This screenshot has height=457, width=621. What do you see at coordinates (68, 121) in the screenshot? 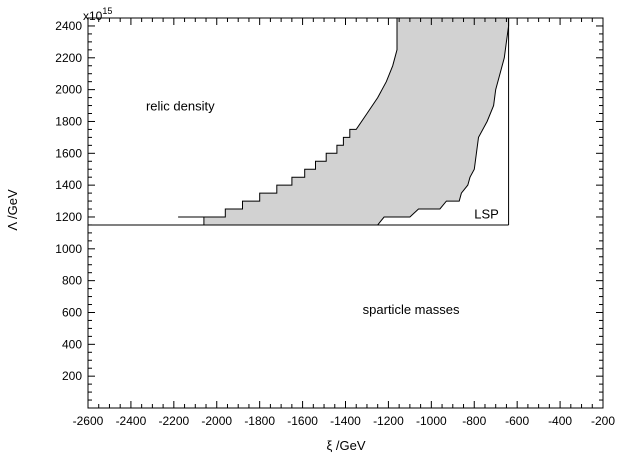
I see `y-tick-label: 1800` at bounding box center [68, 121].